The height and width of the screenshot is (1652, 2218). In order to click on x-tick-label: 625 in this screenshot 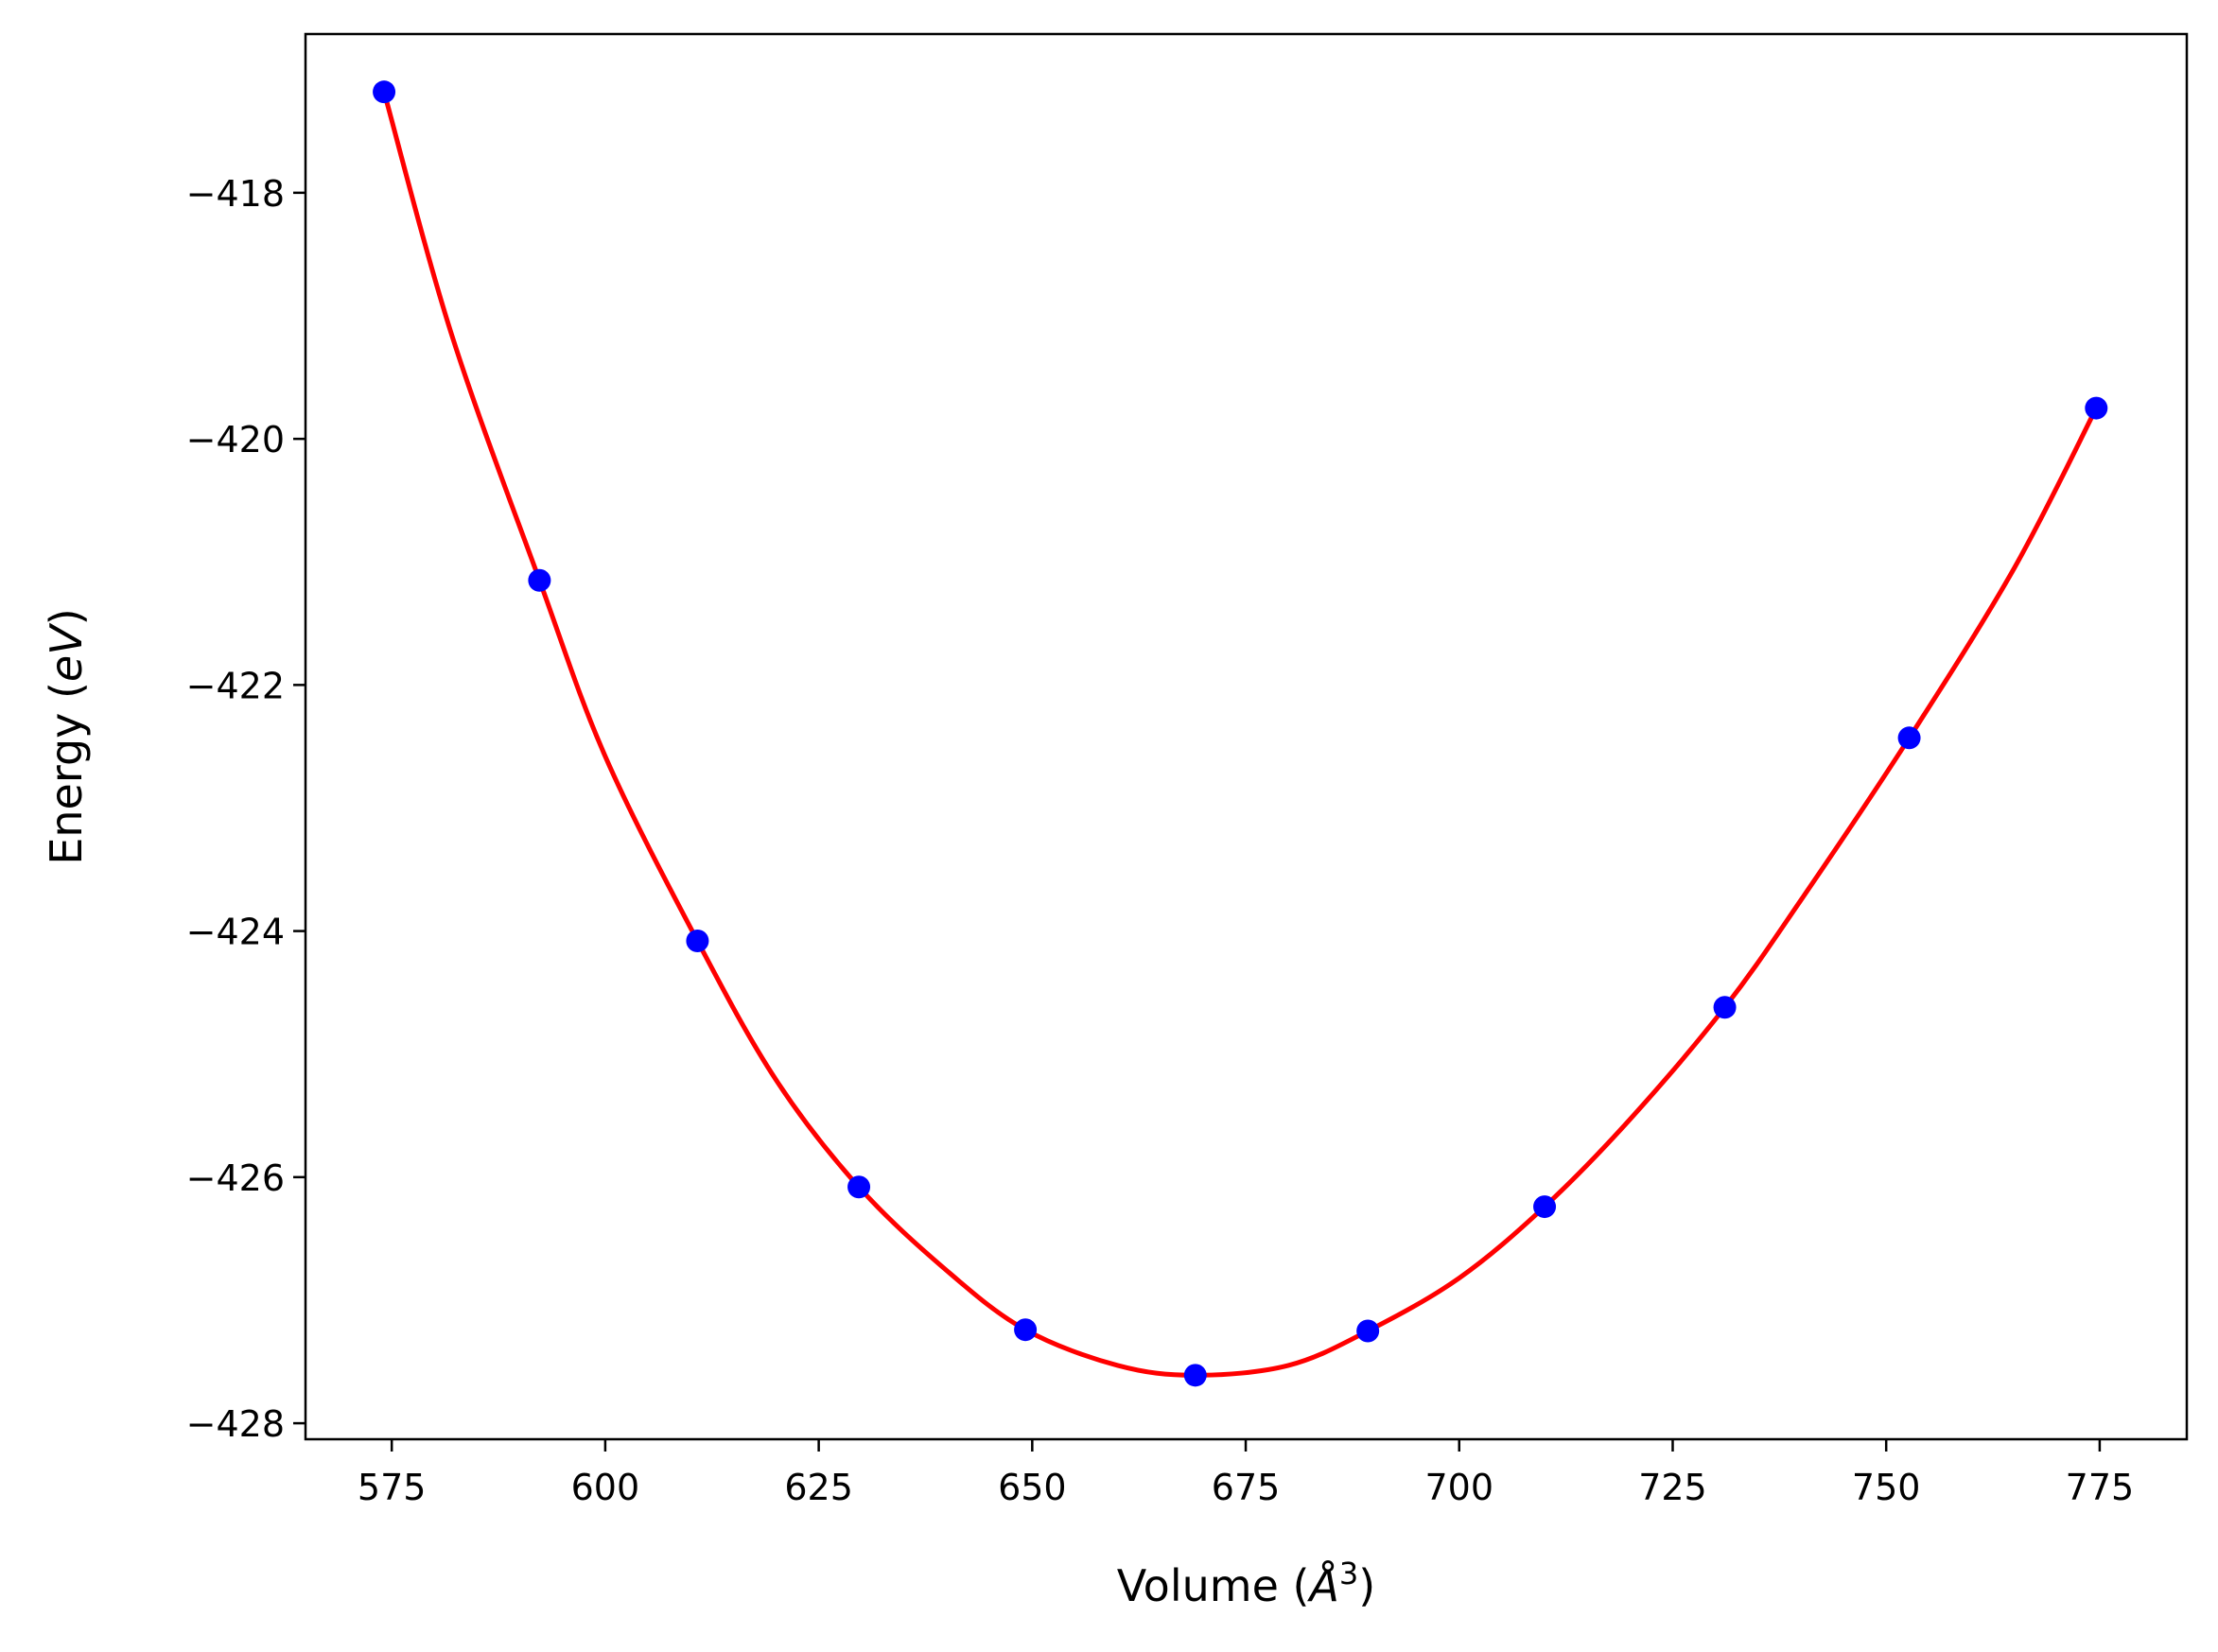, I will do `click(818, 1488)`.